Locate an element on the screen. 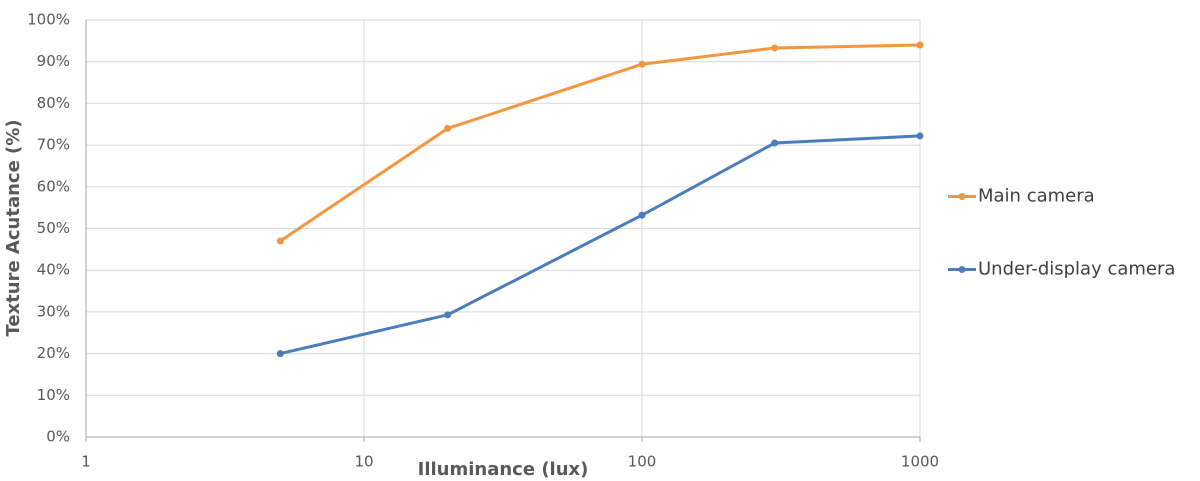 The image size is (1200, 481). y-tick-label: 50% is located at coordinates (53, 228).